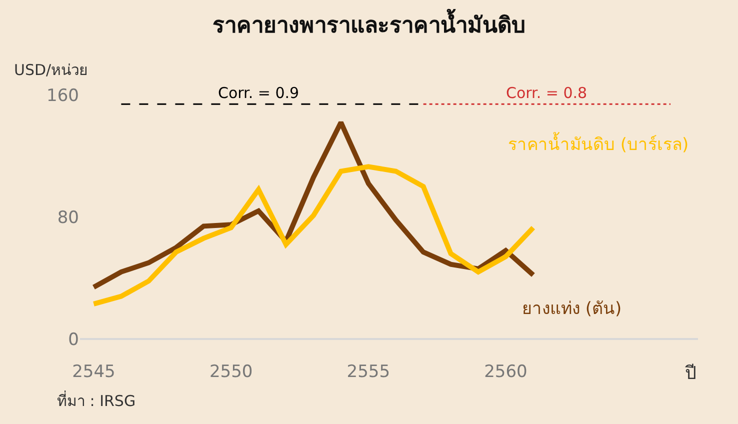 This screenshot has width=738, height=424. What do you see at coordinates (690, 373) in the screenshot?
I see `x-axis-title: ปี` at bounding box center [690, 373].